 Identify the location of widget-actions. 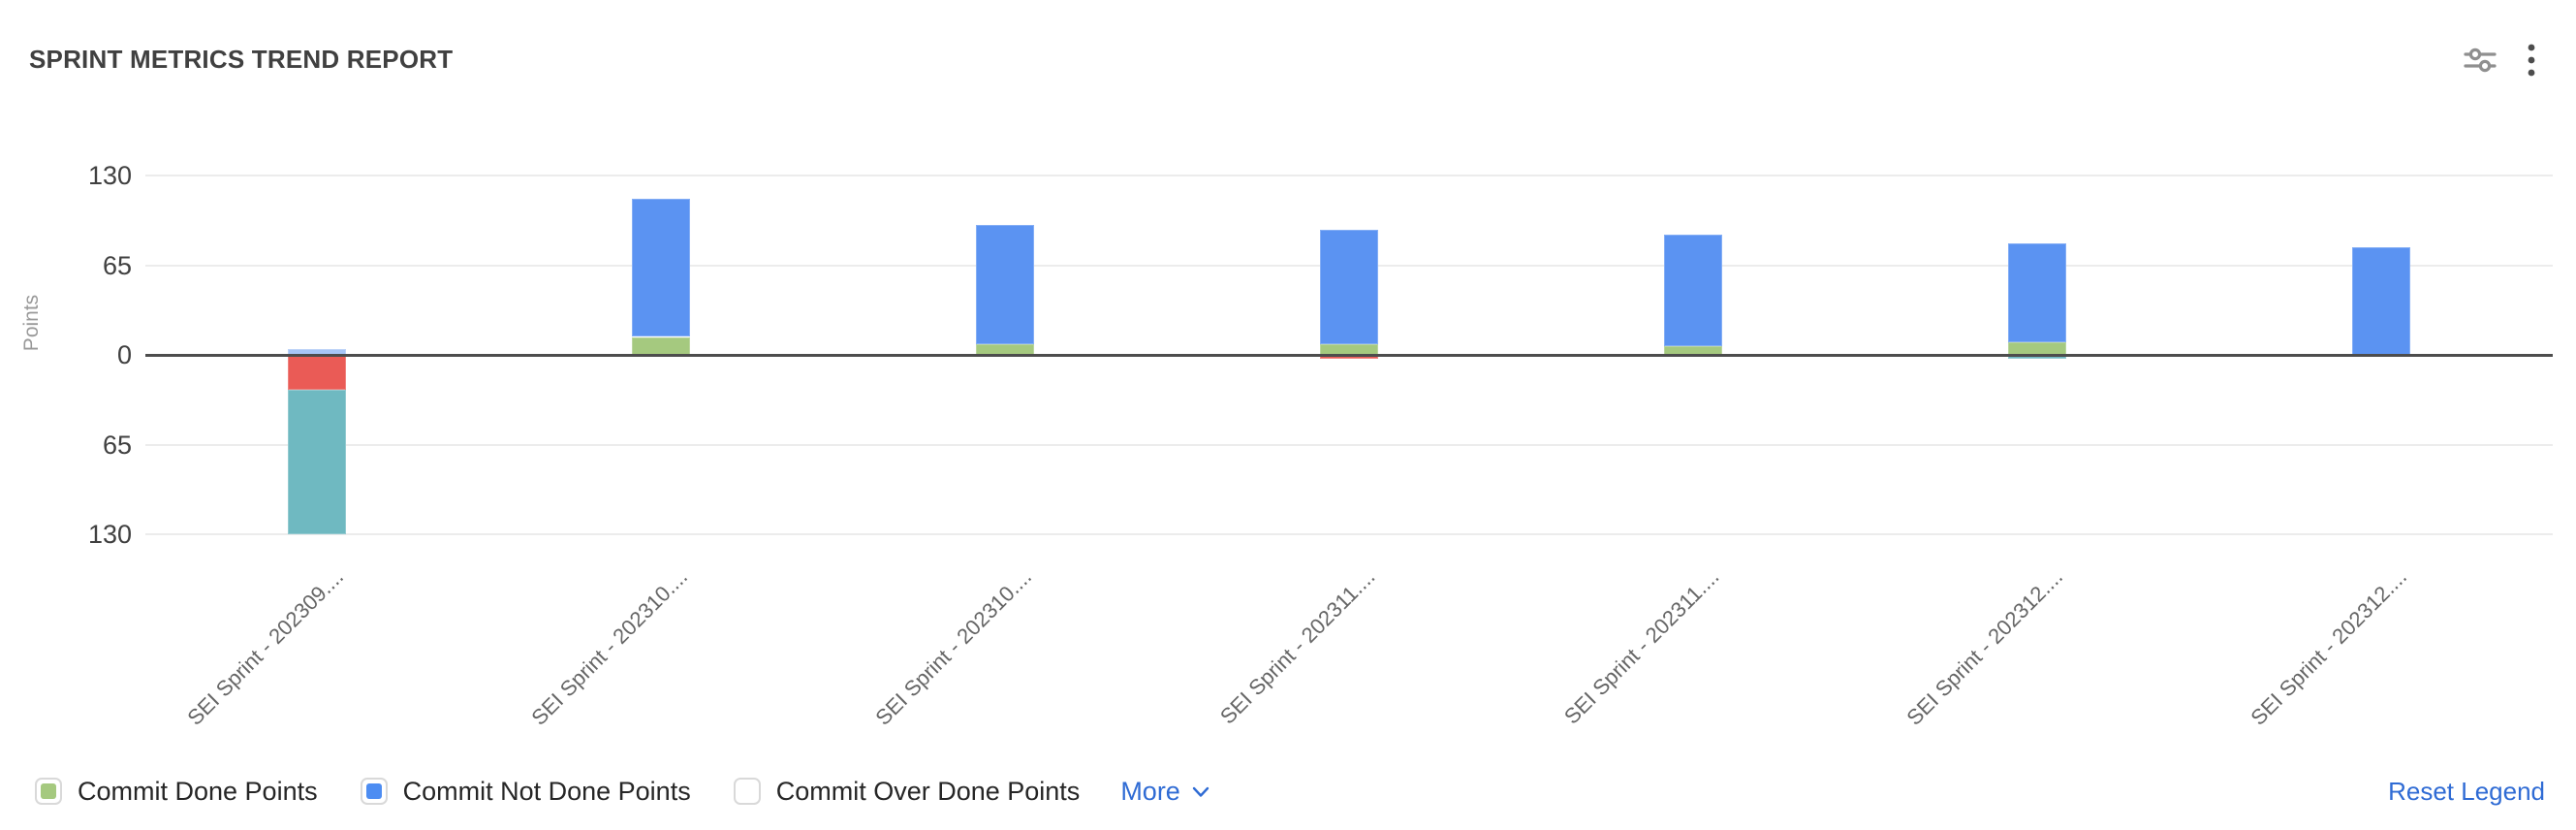
(2500, 61).